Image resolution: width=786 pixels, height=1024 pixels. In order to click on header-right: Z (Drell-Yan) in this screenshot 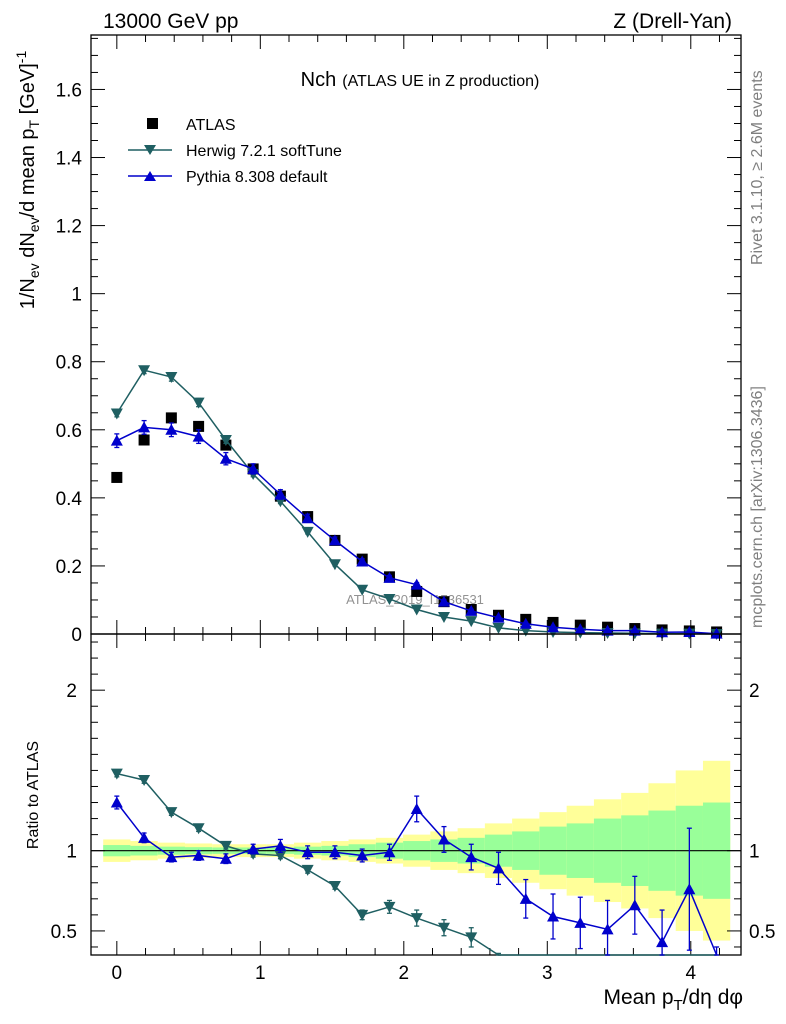, I will do `click(672, 21)`.